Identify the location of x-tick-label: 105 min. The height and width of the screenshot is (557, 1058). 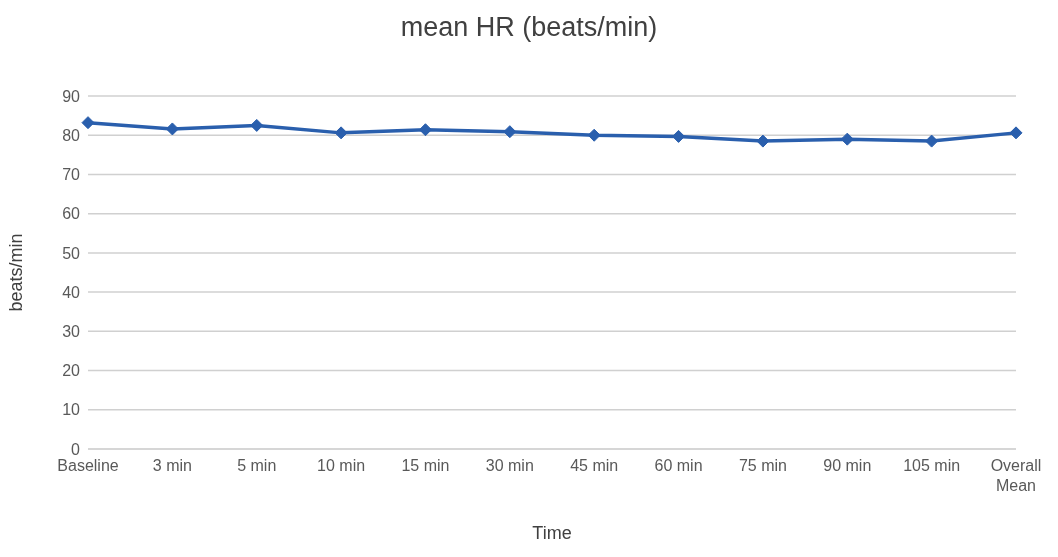
(932, 465).